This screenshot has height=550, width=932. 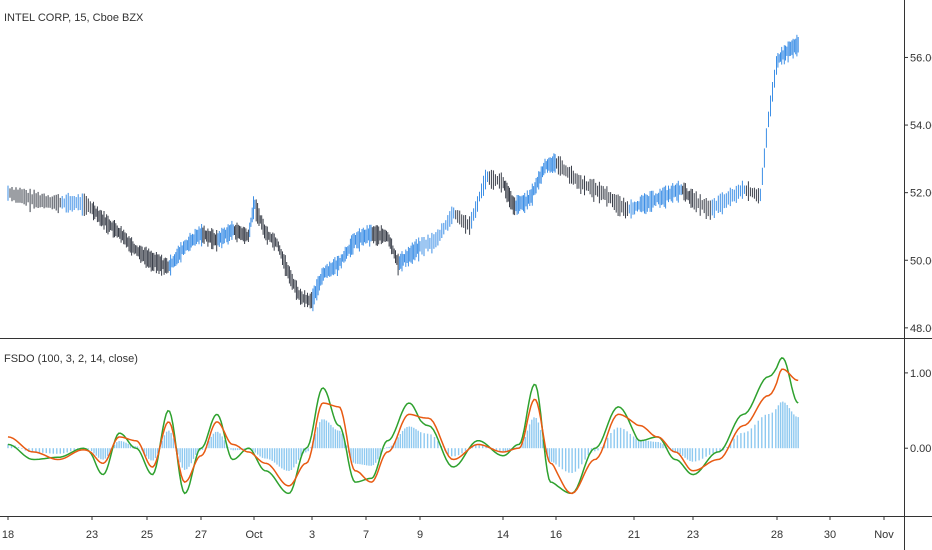 What do you see at coordinates (71, 359) in the screenshot?
I see `indicator-title: FSDO (100, 3, 2, 14, close)` at bounding box center [71, 359].